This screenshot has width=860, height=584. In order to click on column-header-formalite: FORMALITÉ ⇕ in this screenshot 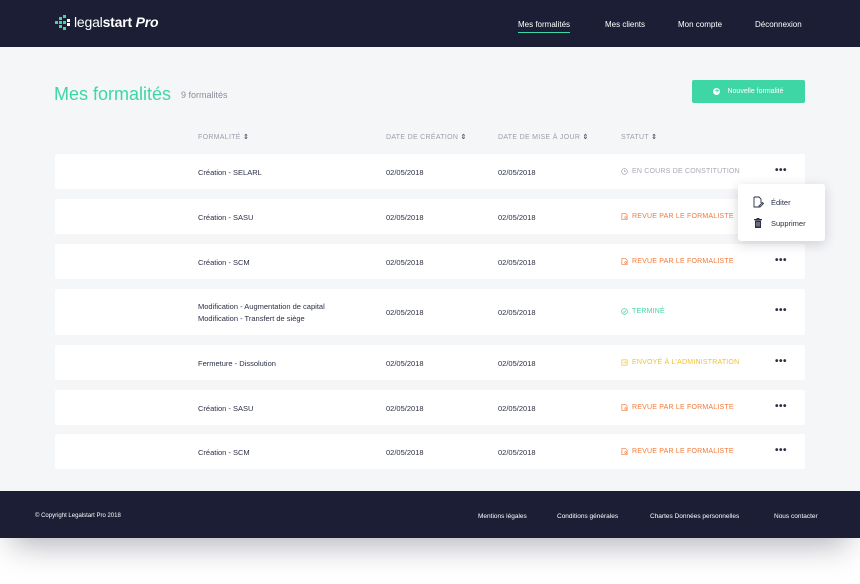, I will do `click(224, 137)`.